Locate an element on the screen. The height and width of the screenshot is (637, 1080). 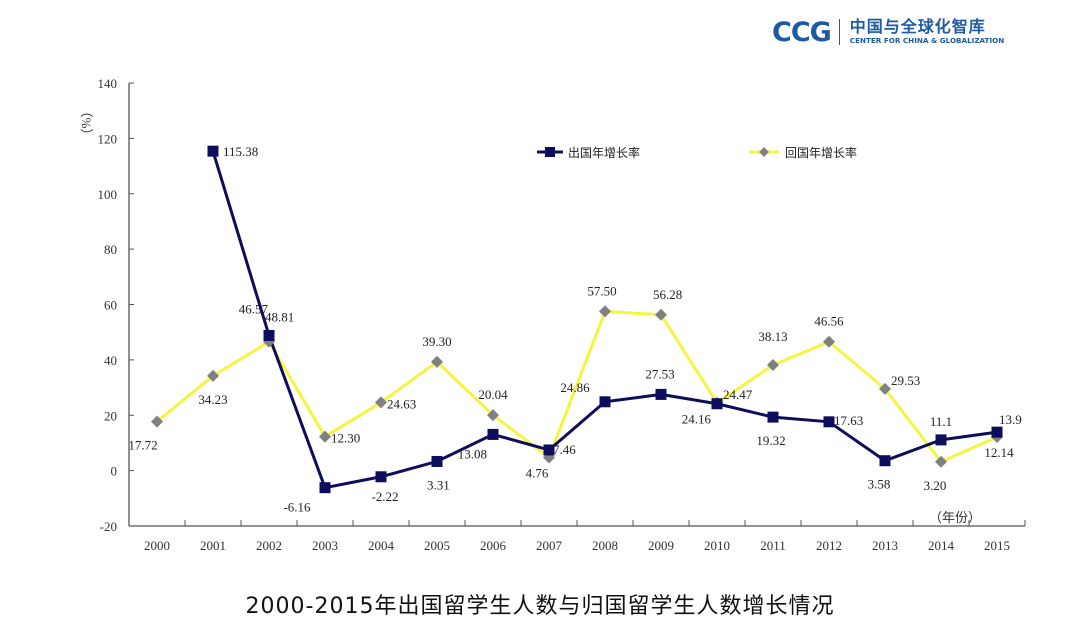
y-tick-label: 120 is located at coordinates (108, 138).